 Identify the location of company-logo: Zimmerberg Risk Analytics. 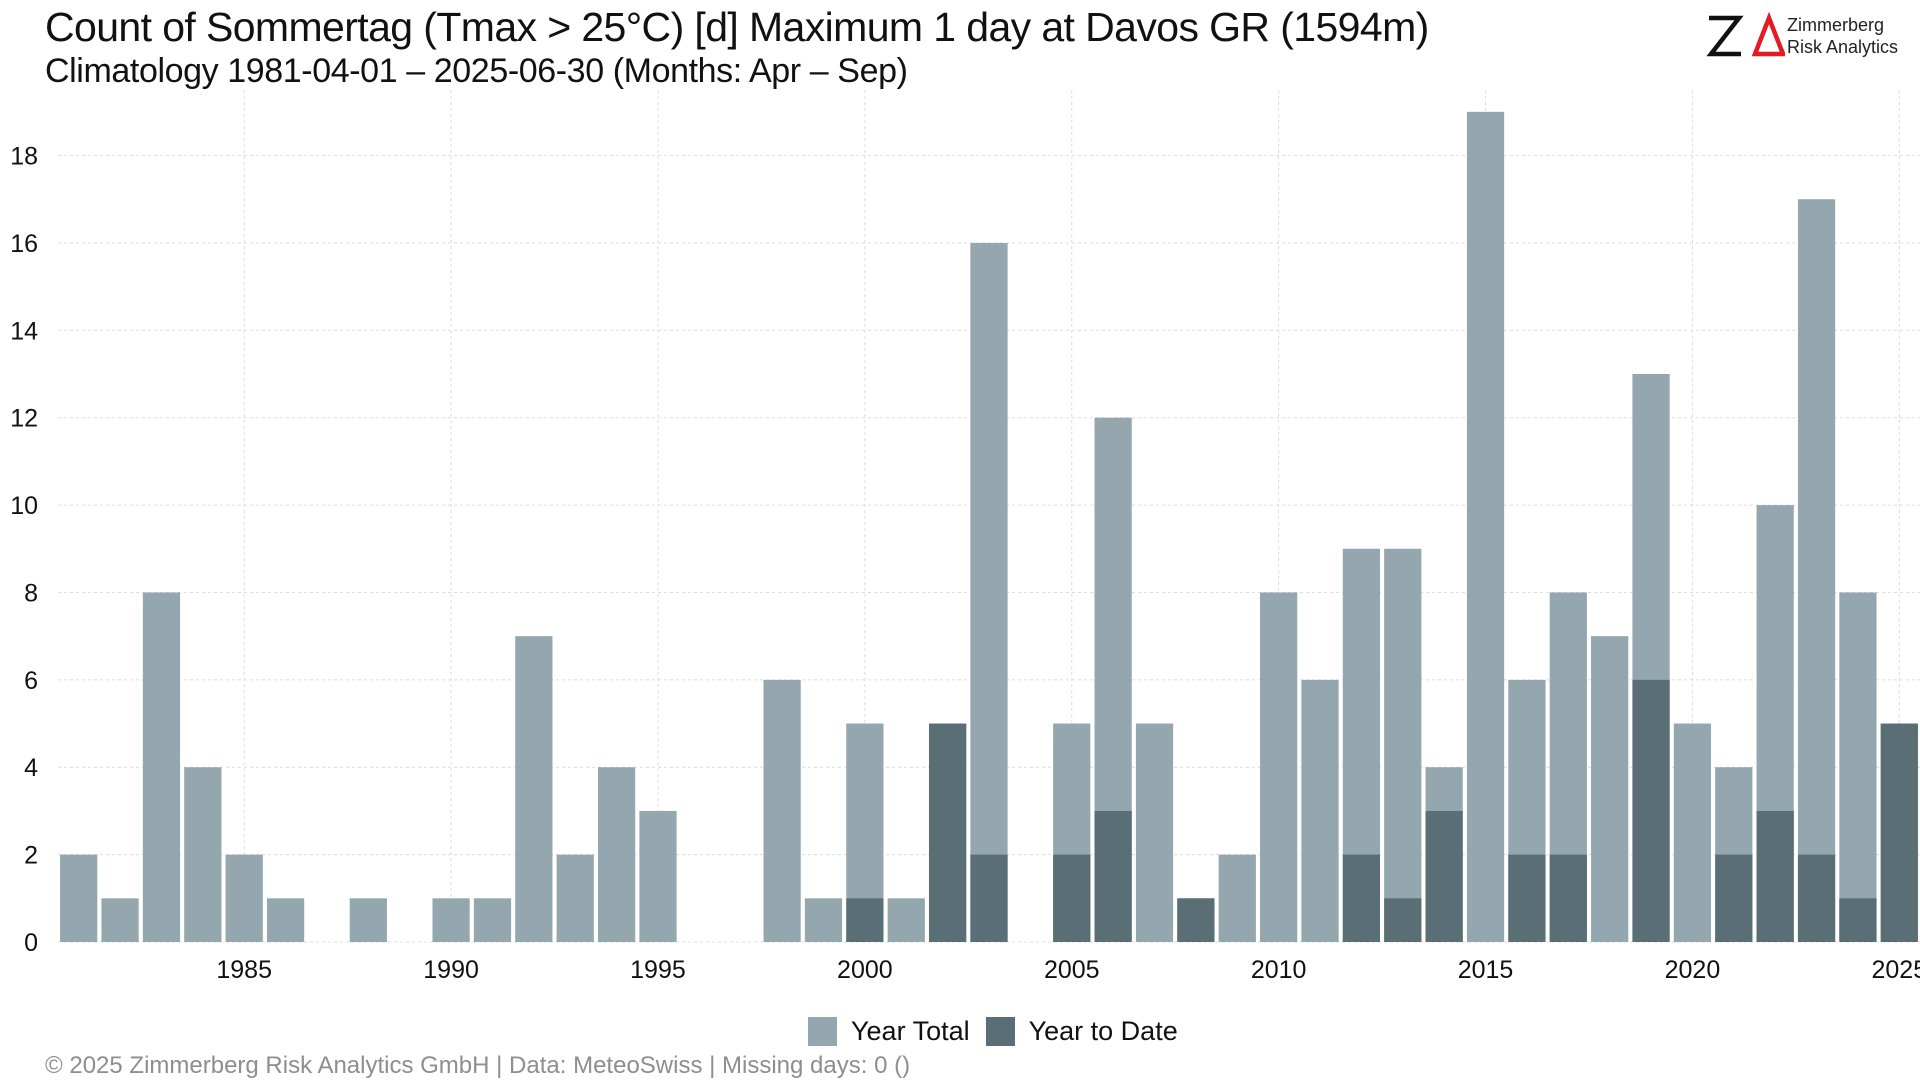
(1805, 35).